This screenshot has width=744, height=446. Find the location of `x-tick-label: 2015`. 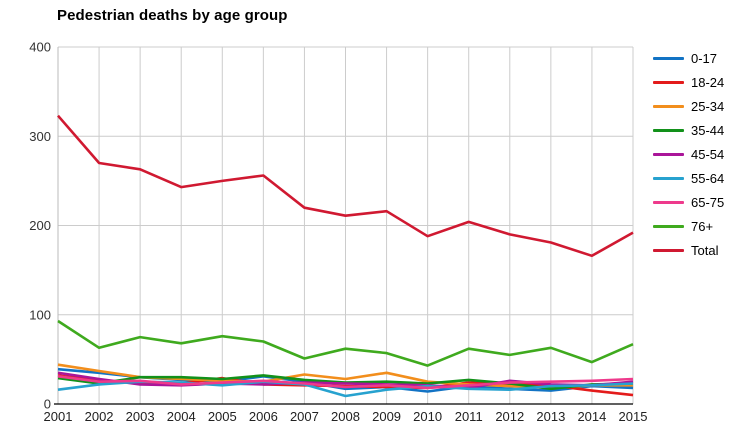

x-tick-label: 2015 is located at coordinates (633, 416).